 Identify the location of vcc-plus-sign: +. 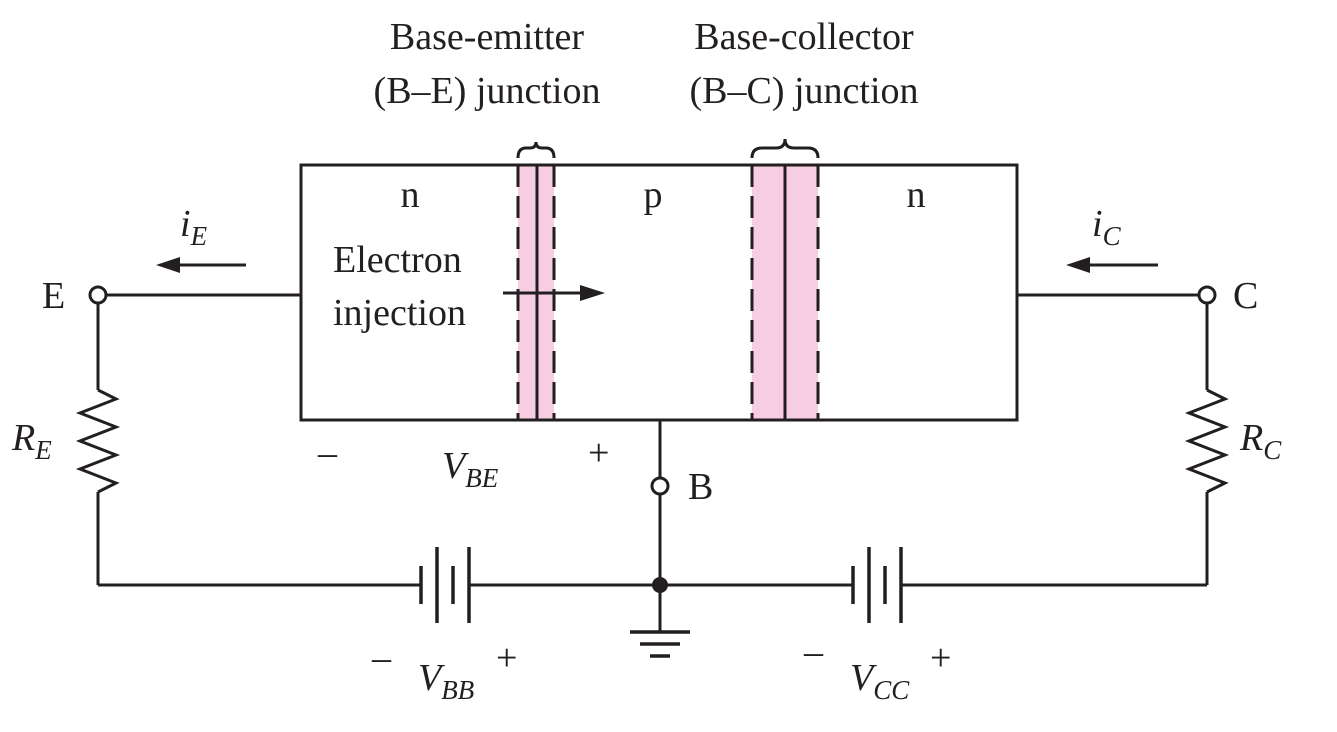
(940, 658).